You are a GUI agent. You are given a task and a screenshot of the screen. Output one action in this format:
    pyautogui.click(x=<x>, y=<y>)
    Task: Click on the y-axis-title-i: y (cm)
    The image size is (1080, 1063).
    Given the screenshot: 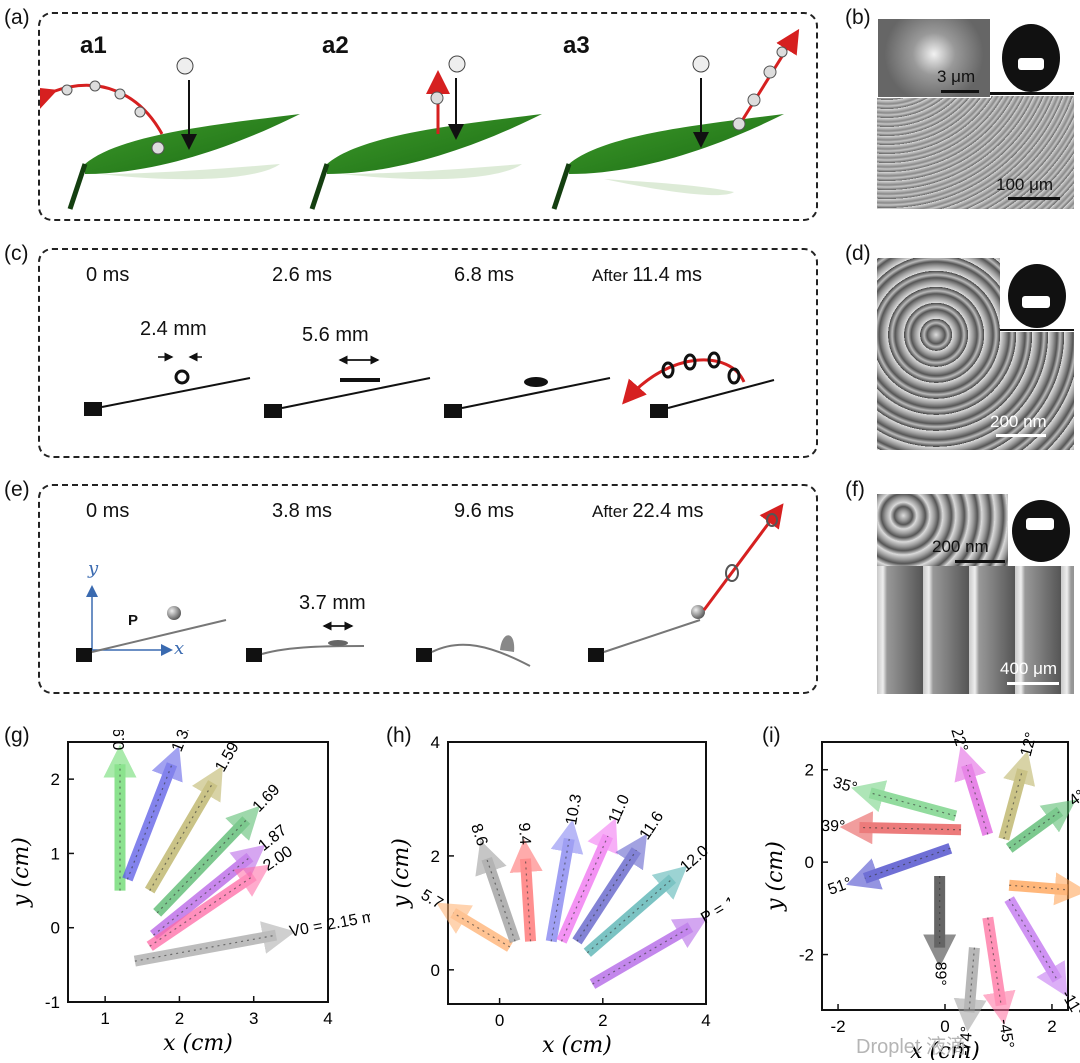 What is the action you would take?
    pyautogui.click(x=775, y=876)
    